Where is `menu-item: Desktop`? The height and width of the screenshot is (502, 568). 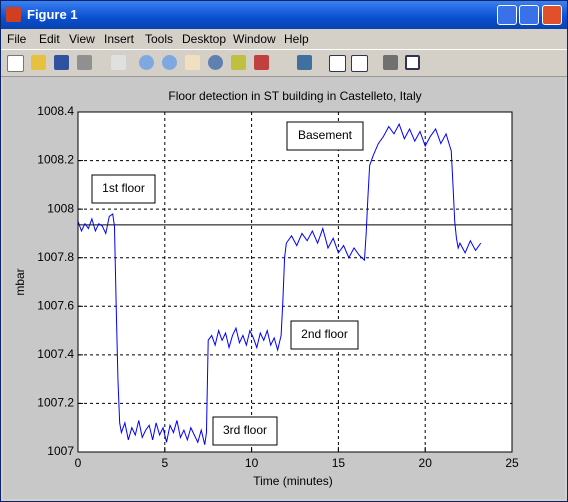
menu-item: Desktop is located at coordinates (204, 39).